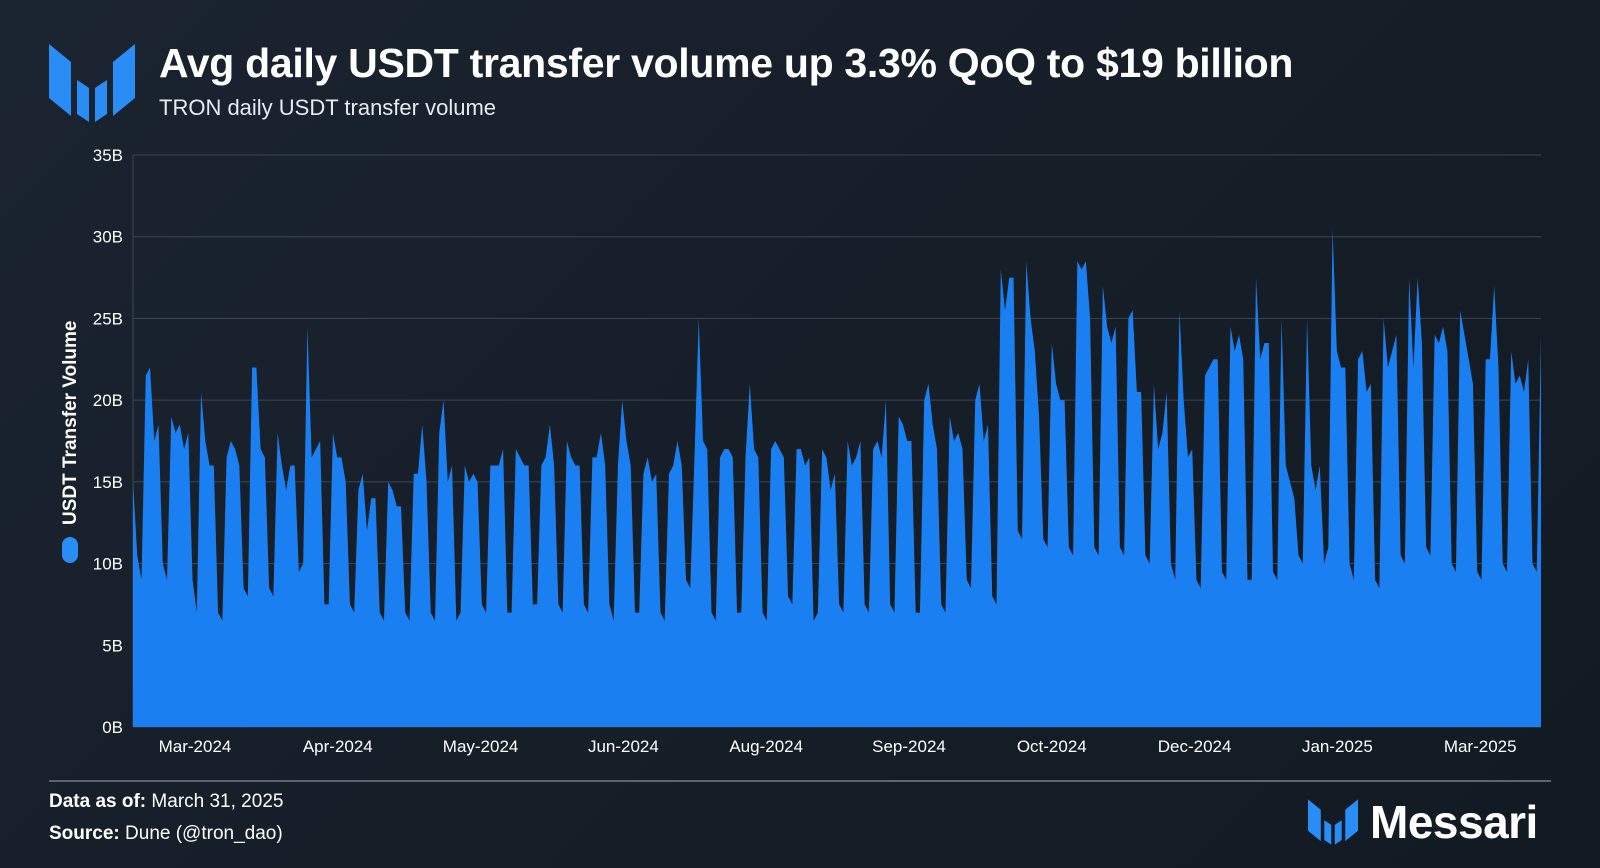  What do you see at coordinates (328, 107) in the screenshot?
I see `page-subtitle: TRON daily USDT transfer volume` at bounding box center [328, 107].